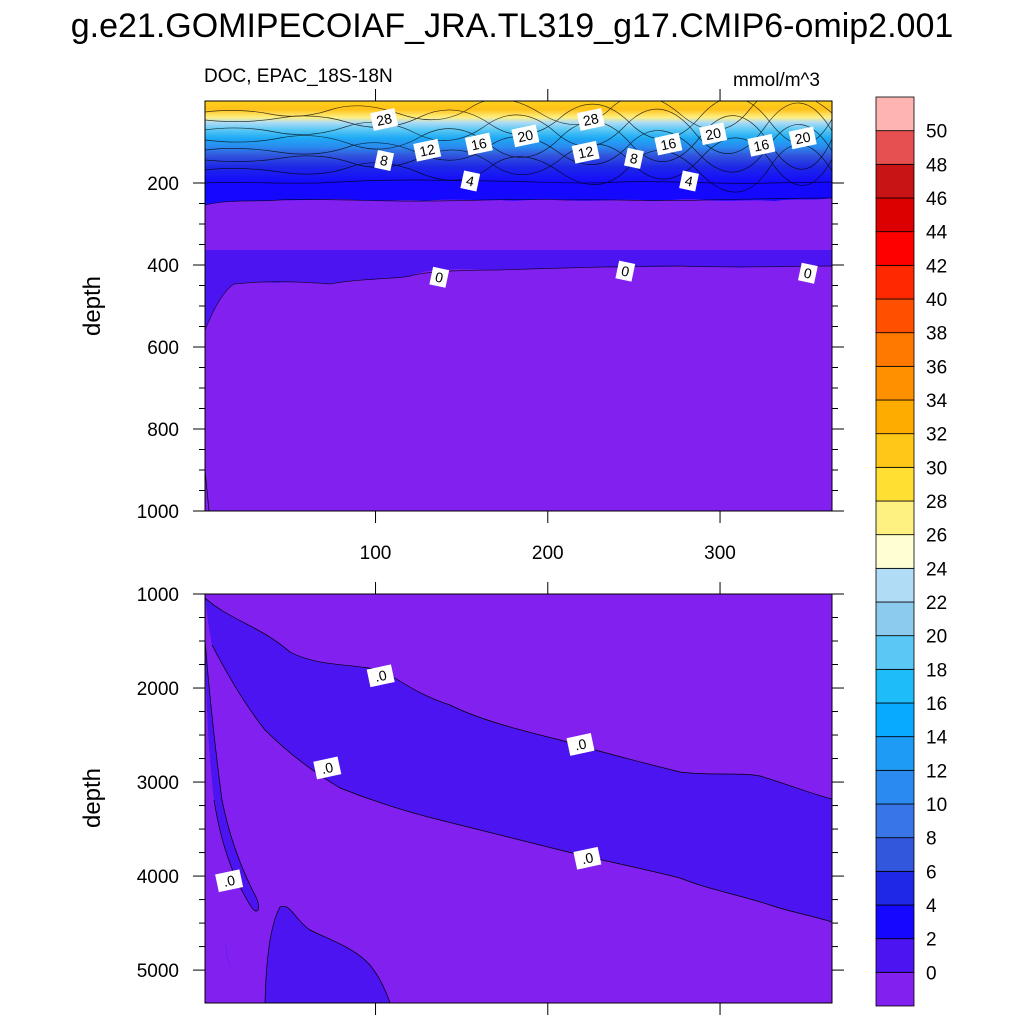  I want to click on colorbar-label: 24, so click(937, 569).